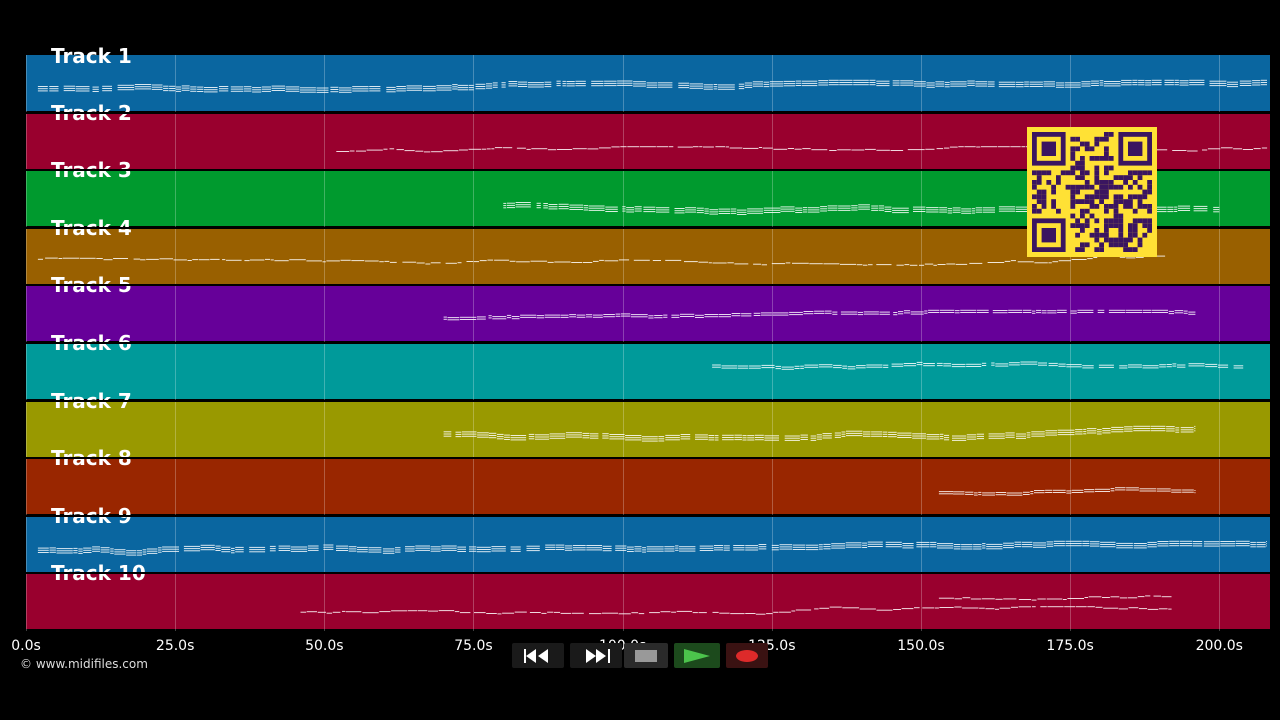 Image resolution: width=1280 pixels, height=720 pixels. What do you see at coordinates (648, 481) in the screenshot?
I see `track-lane: Track 8` at bounding box center [648, 481].